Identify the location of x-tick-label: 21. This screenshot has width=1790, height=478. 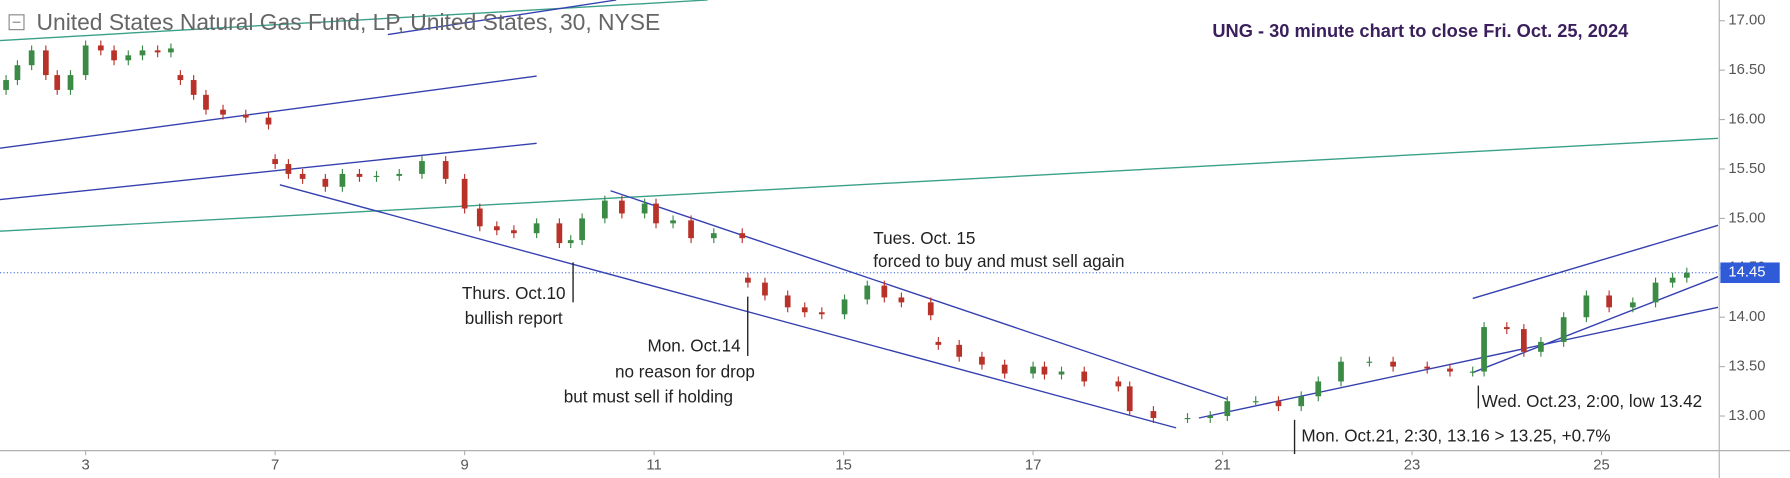
(1222, 465).